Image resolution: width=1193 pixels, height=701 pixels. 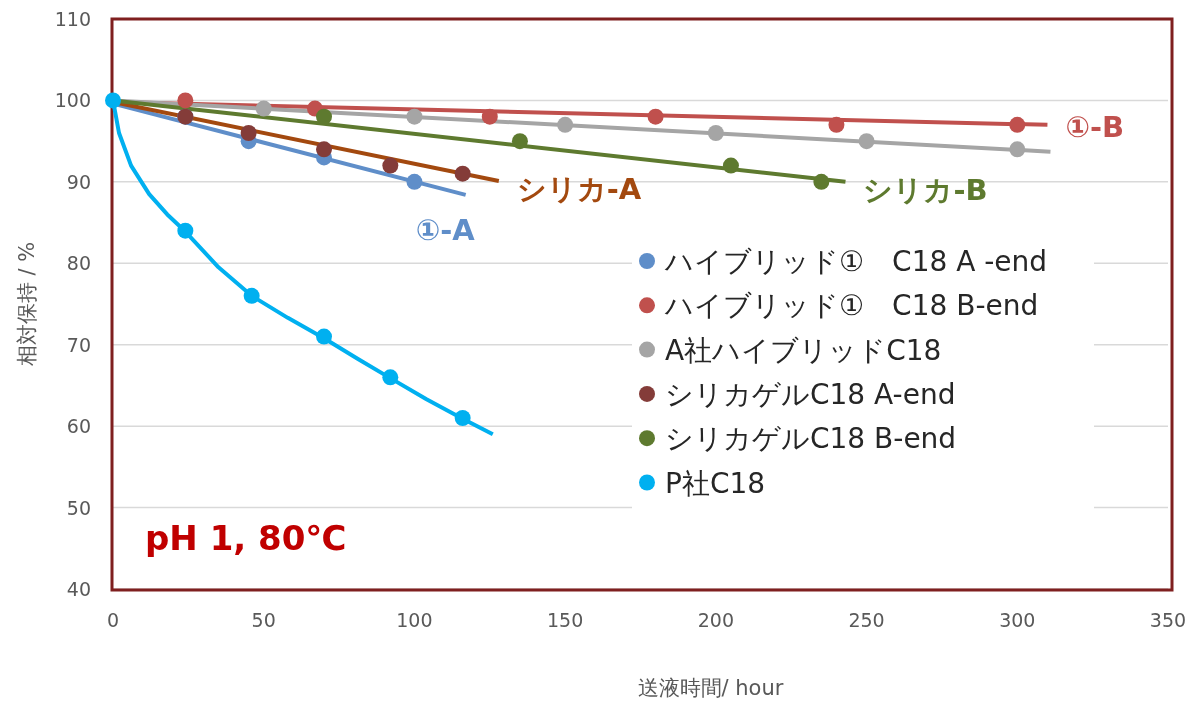 I want to click on x-tick-label: 250, so click(x=866, y=620).